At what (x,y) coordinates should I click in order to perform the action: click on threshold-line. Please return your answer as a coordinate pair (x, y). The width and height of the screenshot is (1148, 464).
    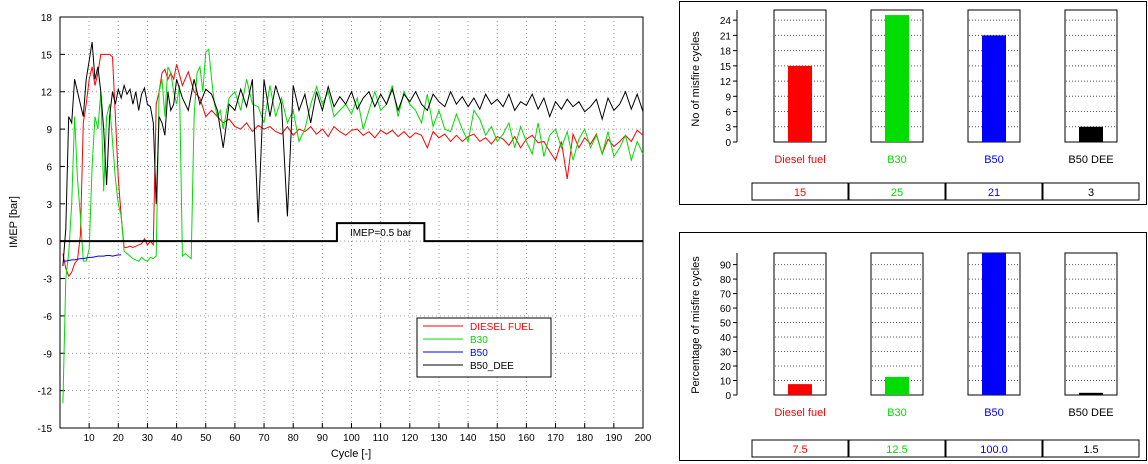
    Looking at the image, I should click on (351, 232).